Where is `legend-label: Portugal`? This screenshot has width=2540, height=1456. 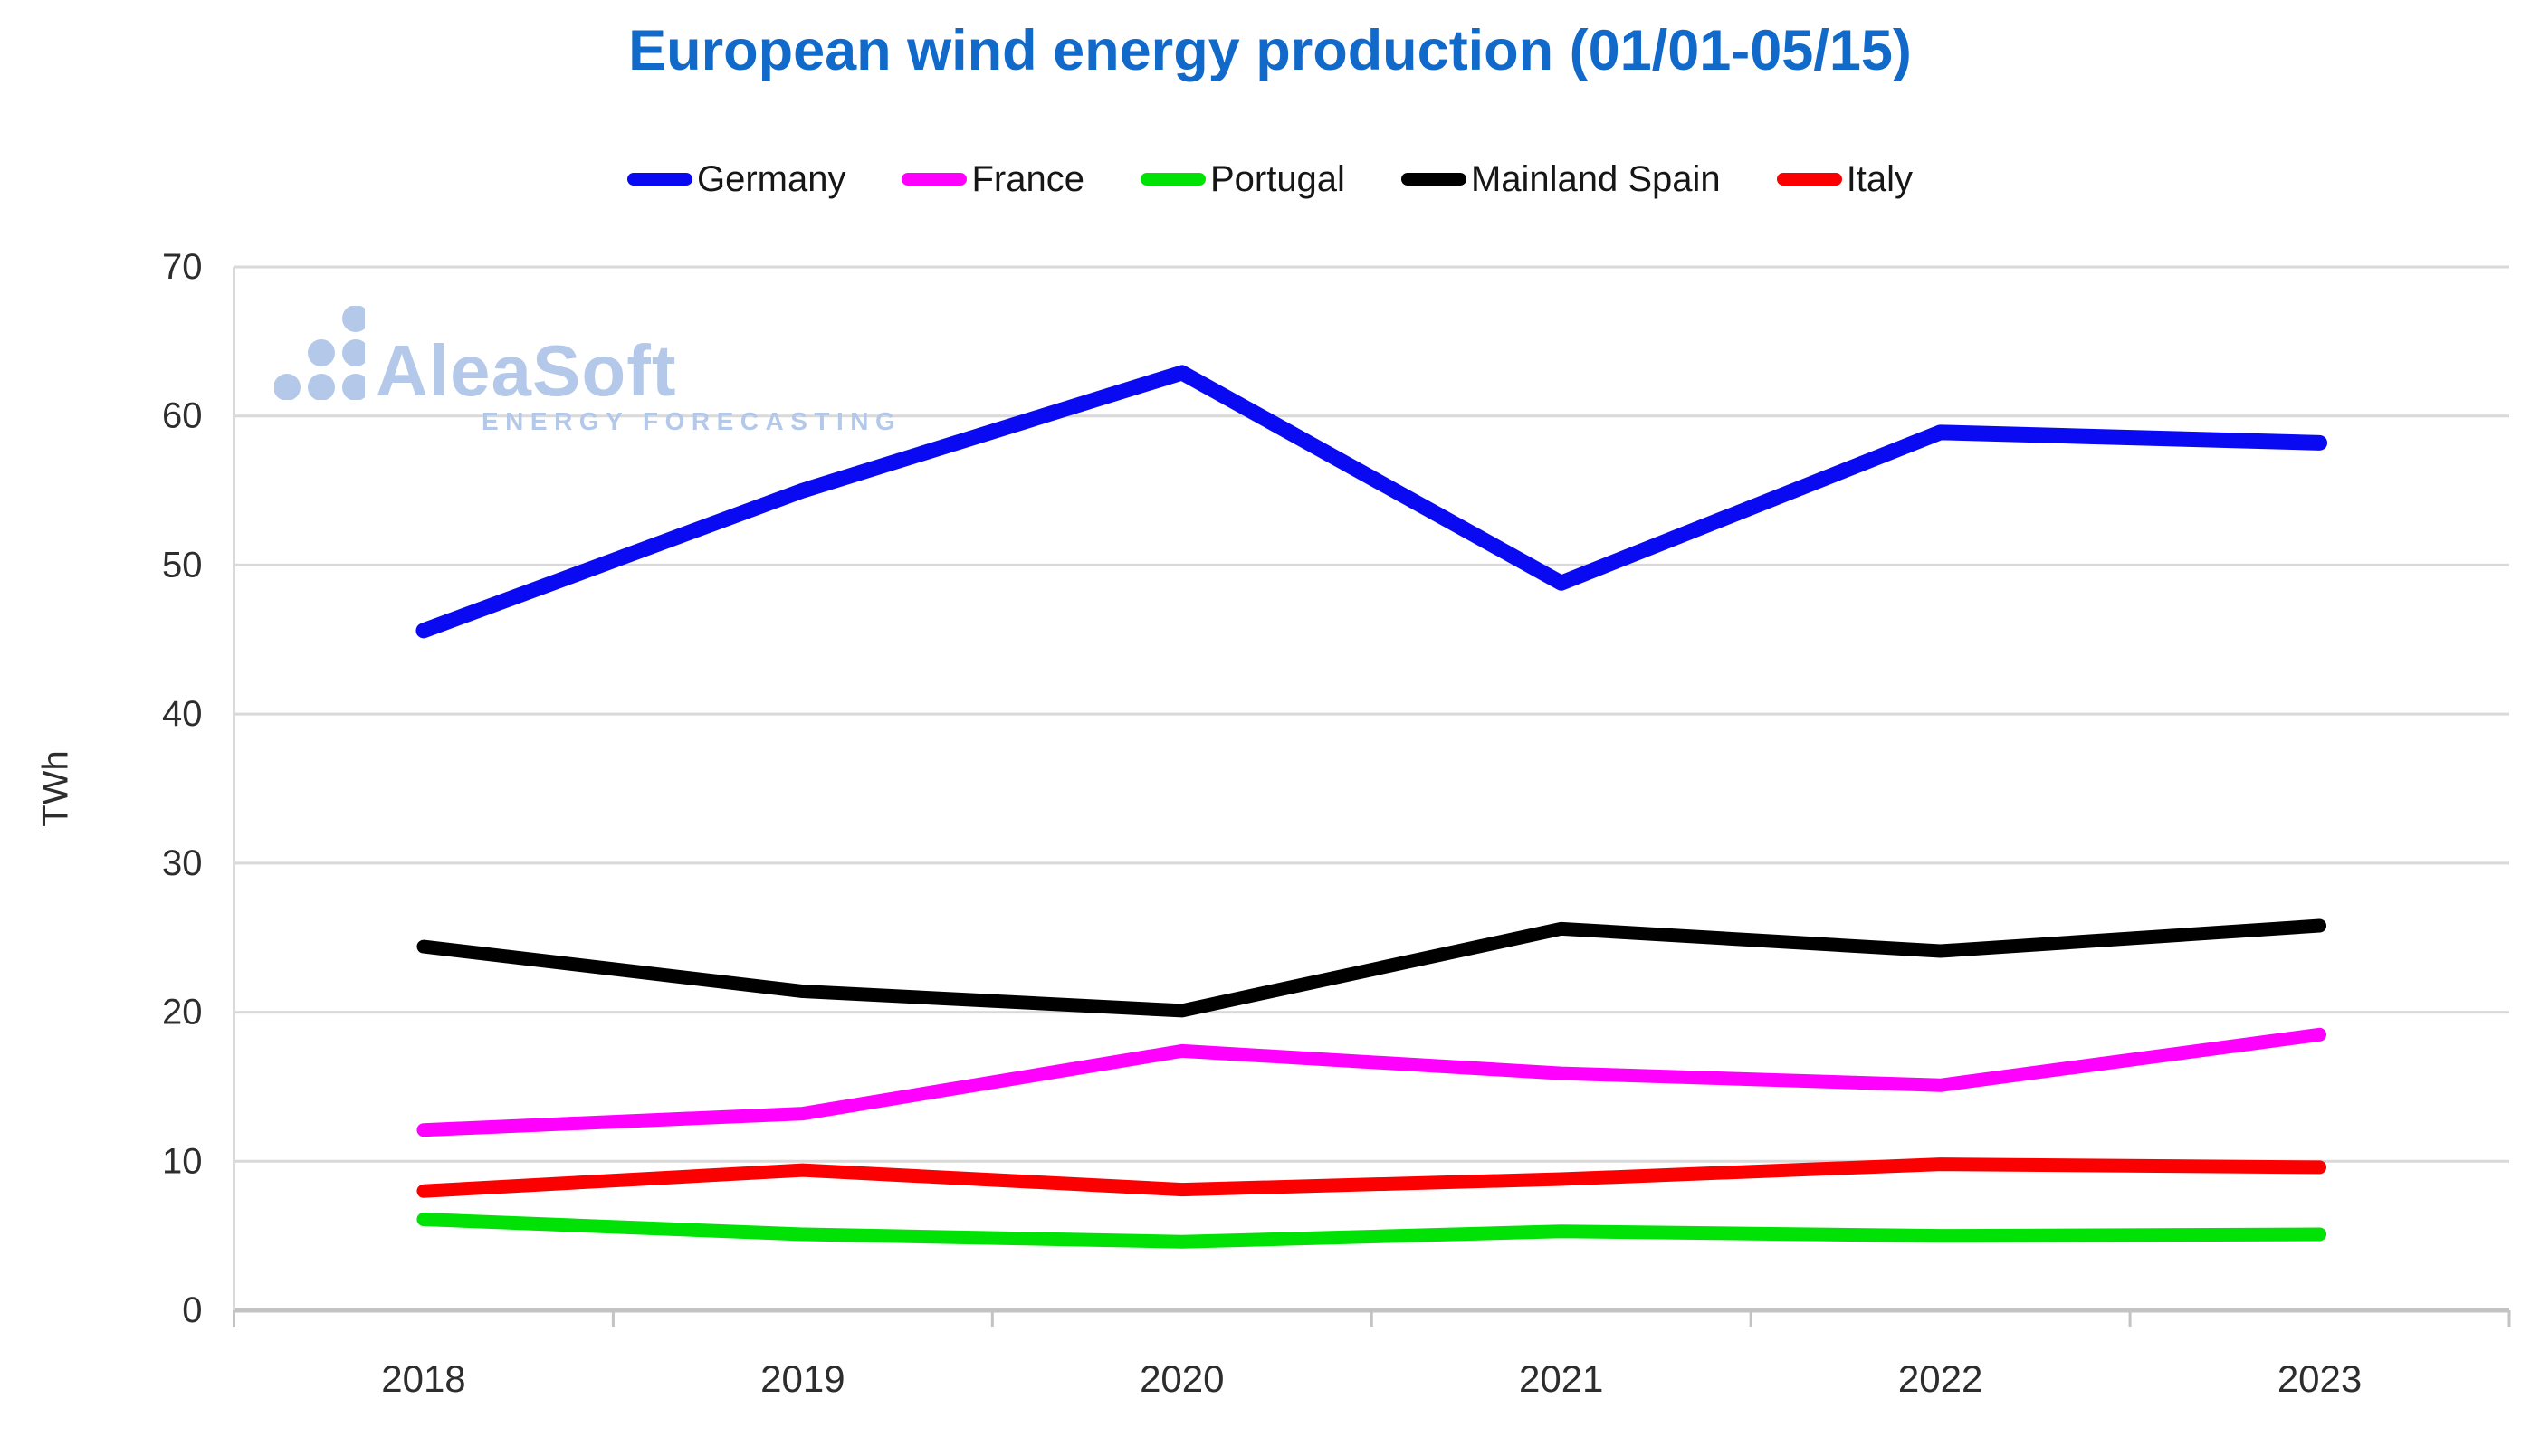 legend-label: Portugal is located at coordinates (1277, 179).